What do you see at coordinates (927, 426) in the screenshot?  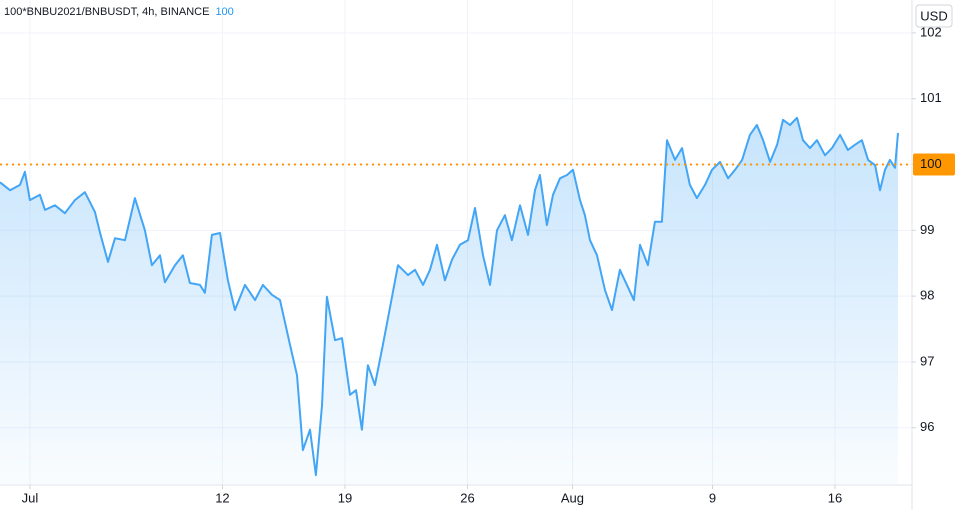 I see `y-tick-label: 96` at bounding box center [927, 426].